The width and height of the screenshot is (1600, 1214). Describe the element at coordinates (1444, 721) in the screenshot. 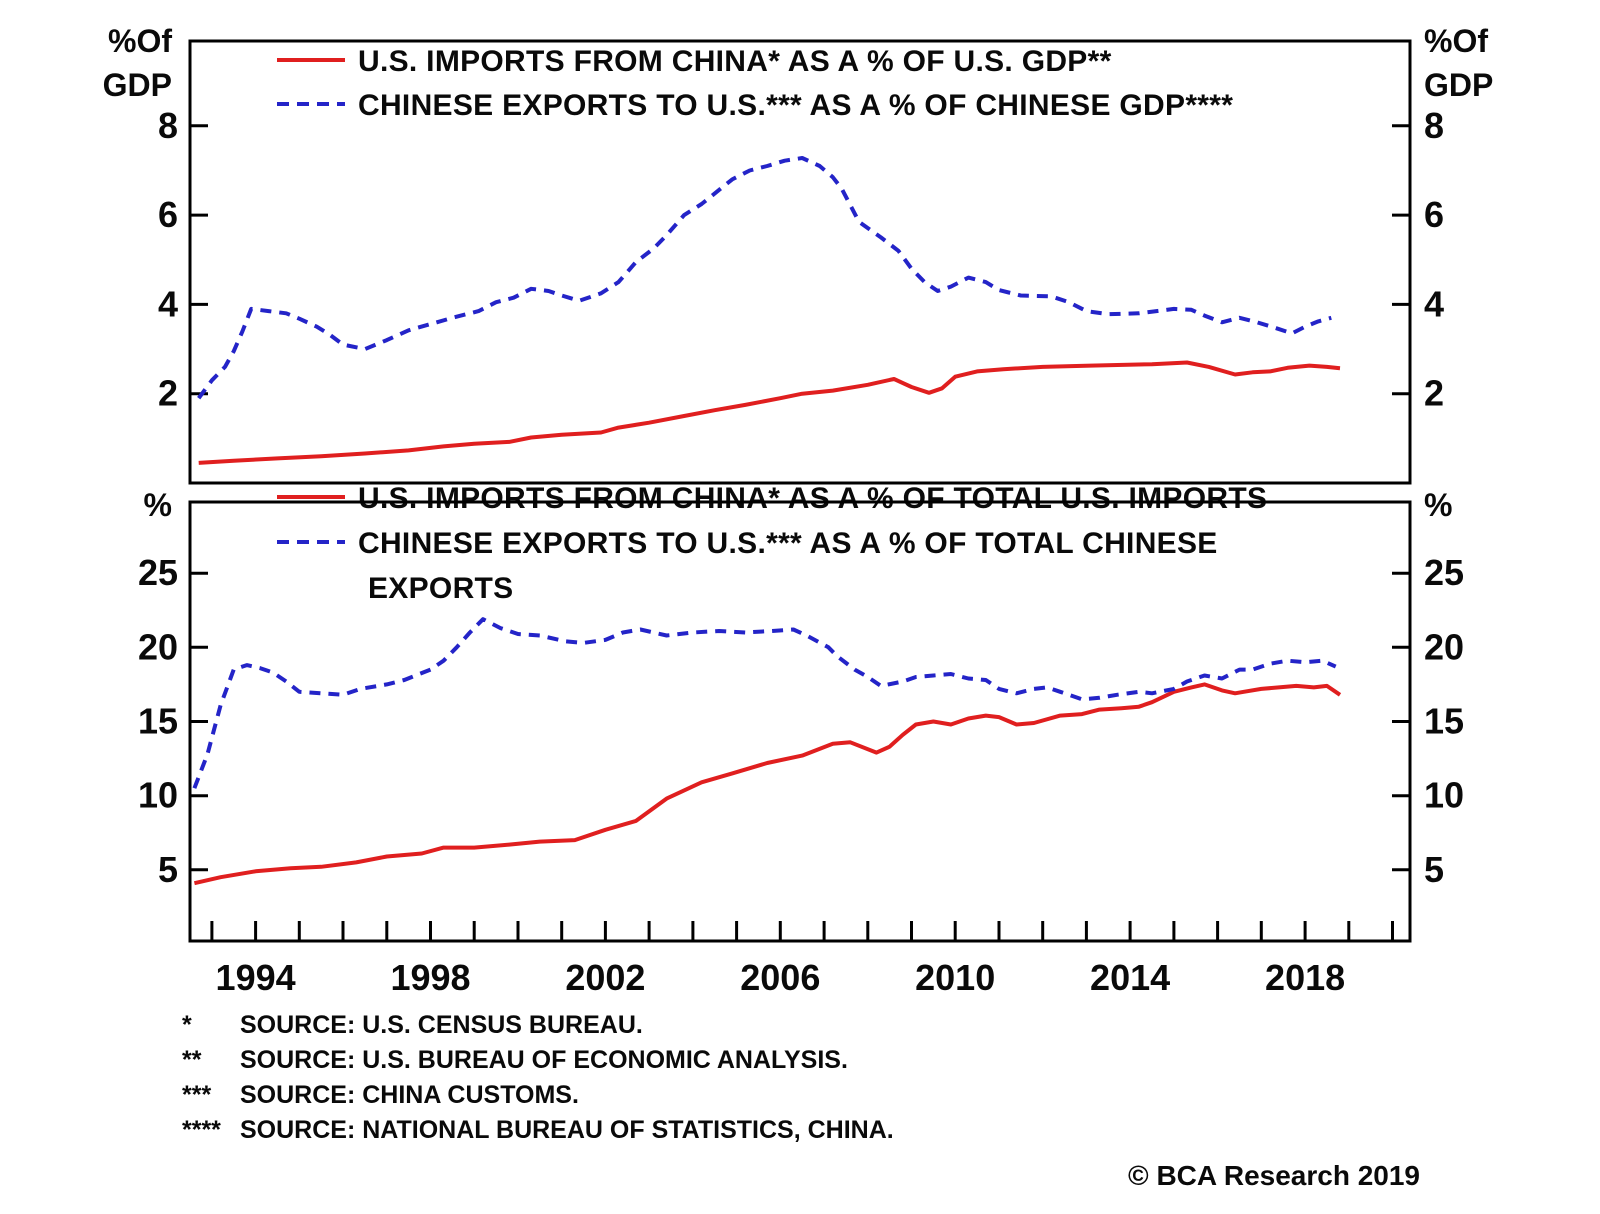

I see `y-tick-label-right: 15` at that location.